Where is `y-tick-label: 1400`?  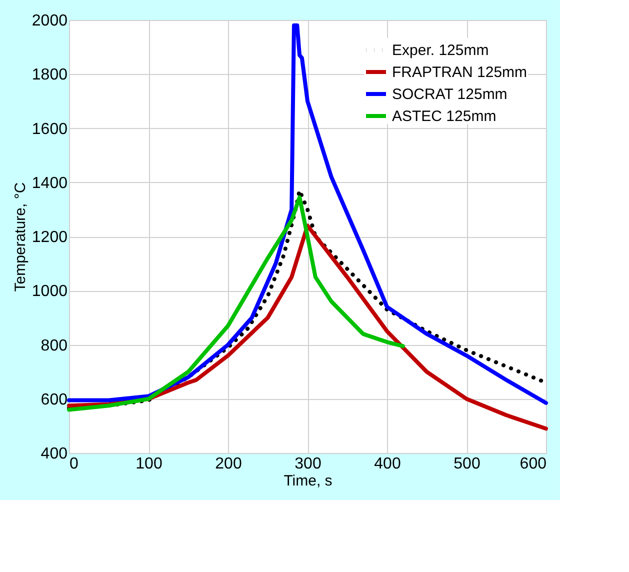 y-tick-label: 1400 is located at coordinates (50, 183).